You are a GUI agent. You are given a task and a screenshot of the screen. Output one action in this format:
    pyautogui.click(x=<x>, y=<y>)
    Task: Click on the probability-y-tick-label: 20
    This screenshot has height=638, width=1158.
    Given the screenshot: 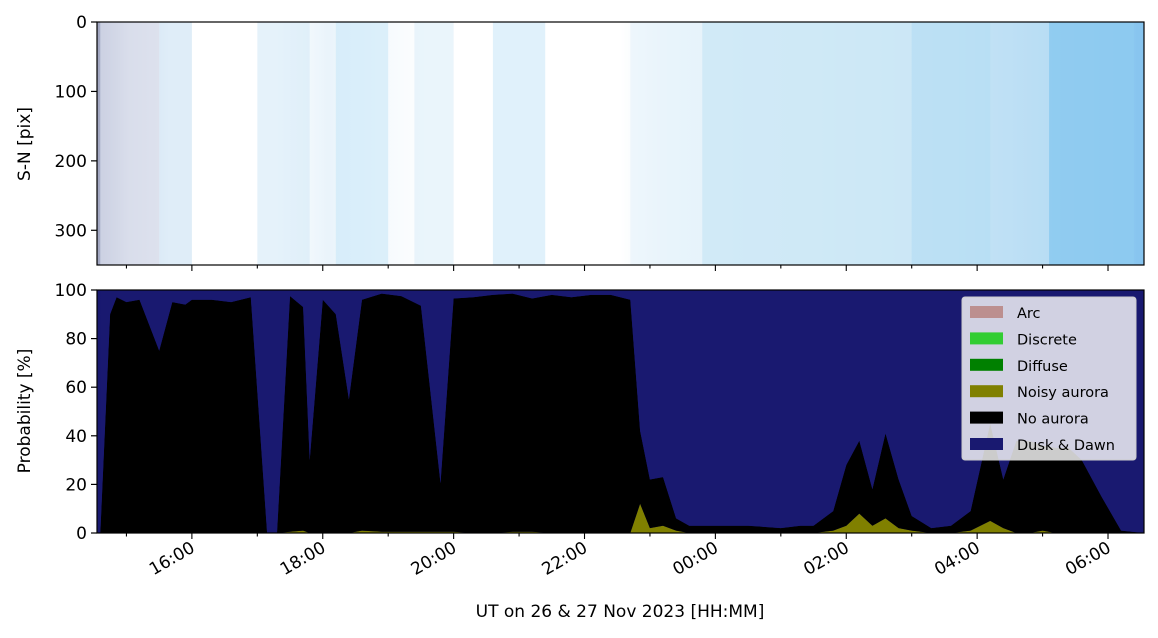 What is the action you would take?
    pyautogui.click(x=76, y=485)
    